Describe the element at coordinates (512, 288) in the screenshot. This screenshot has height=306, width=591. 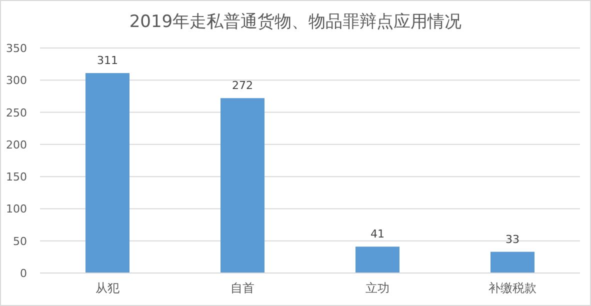
I see `x-tick-label: 补缴税款` at that location.